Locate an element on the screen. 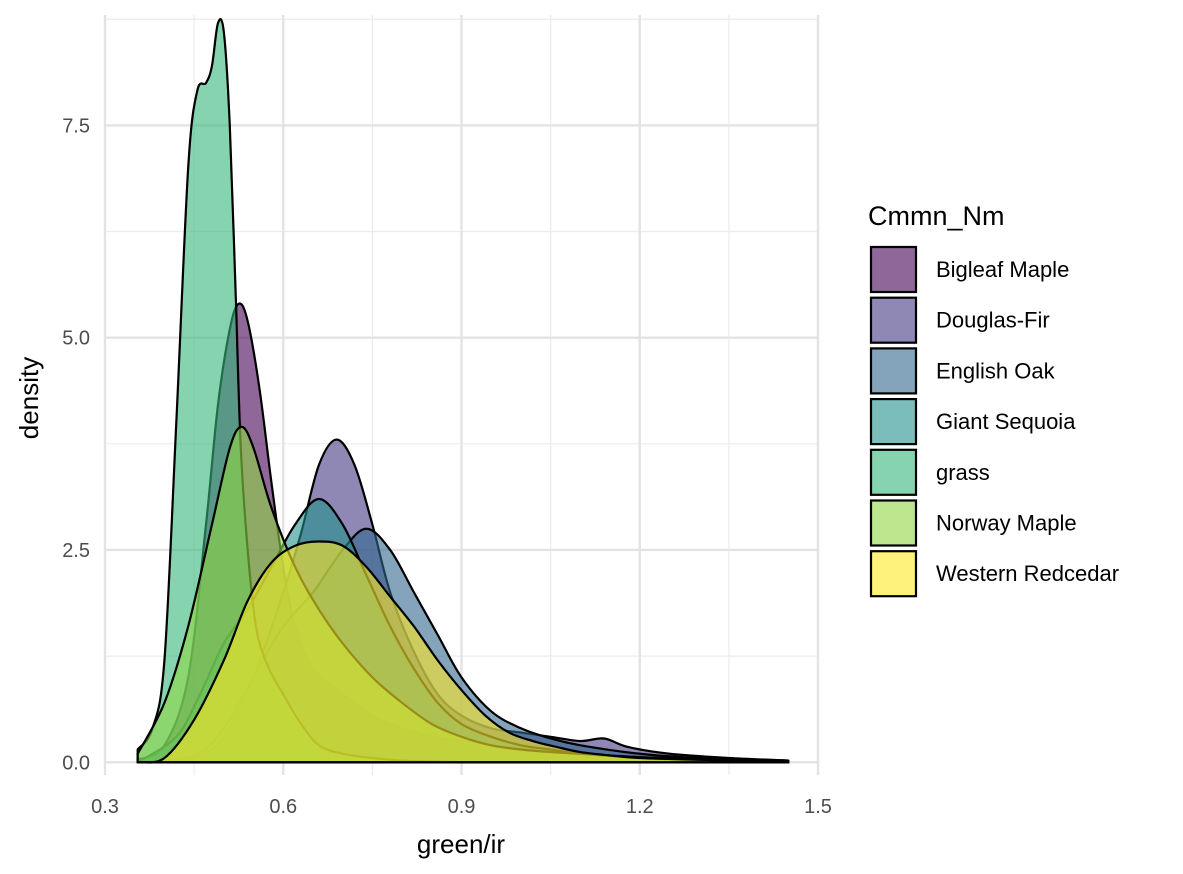 The width and height of the screenshot is (1183, 874). x-axis-ticks: 0.3 0.6 0.9 1.2 1.5 is located at coordinates (461, 807).